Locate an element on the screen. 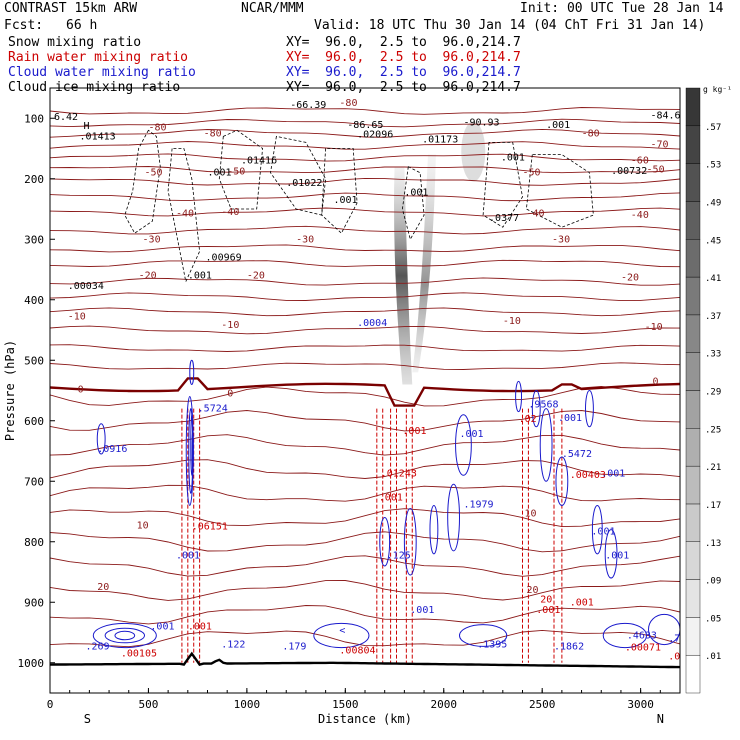  legend-snow-xy: XY= 96.0, 2.5 to 96.0,214.7 is located at coordinates (403, 42).